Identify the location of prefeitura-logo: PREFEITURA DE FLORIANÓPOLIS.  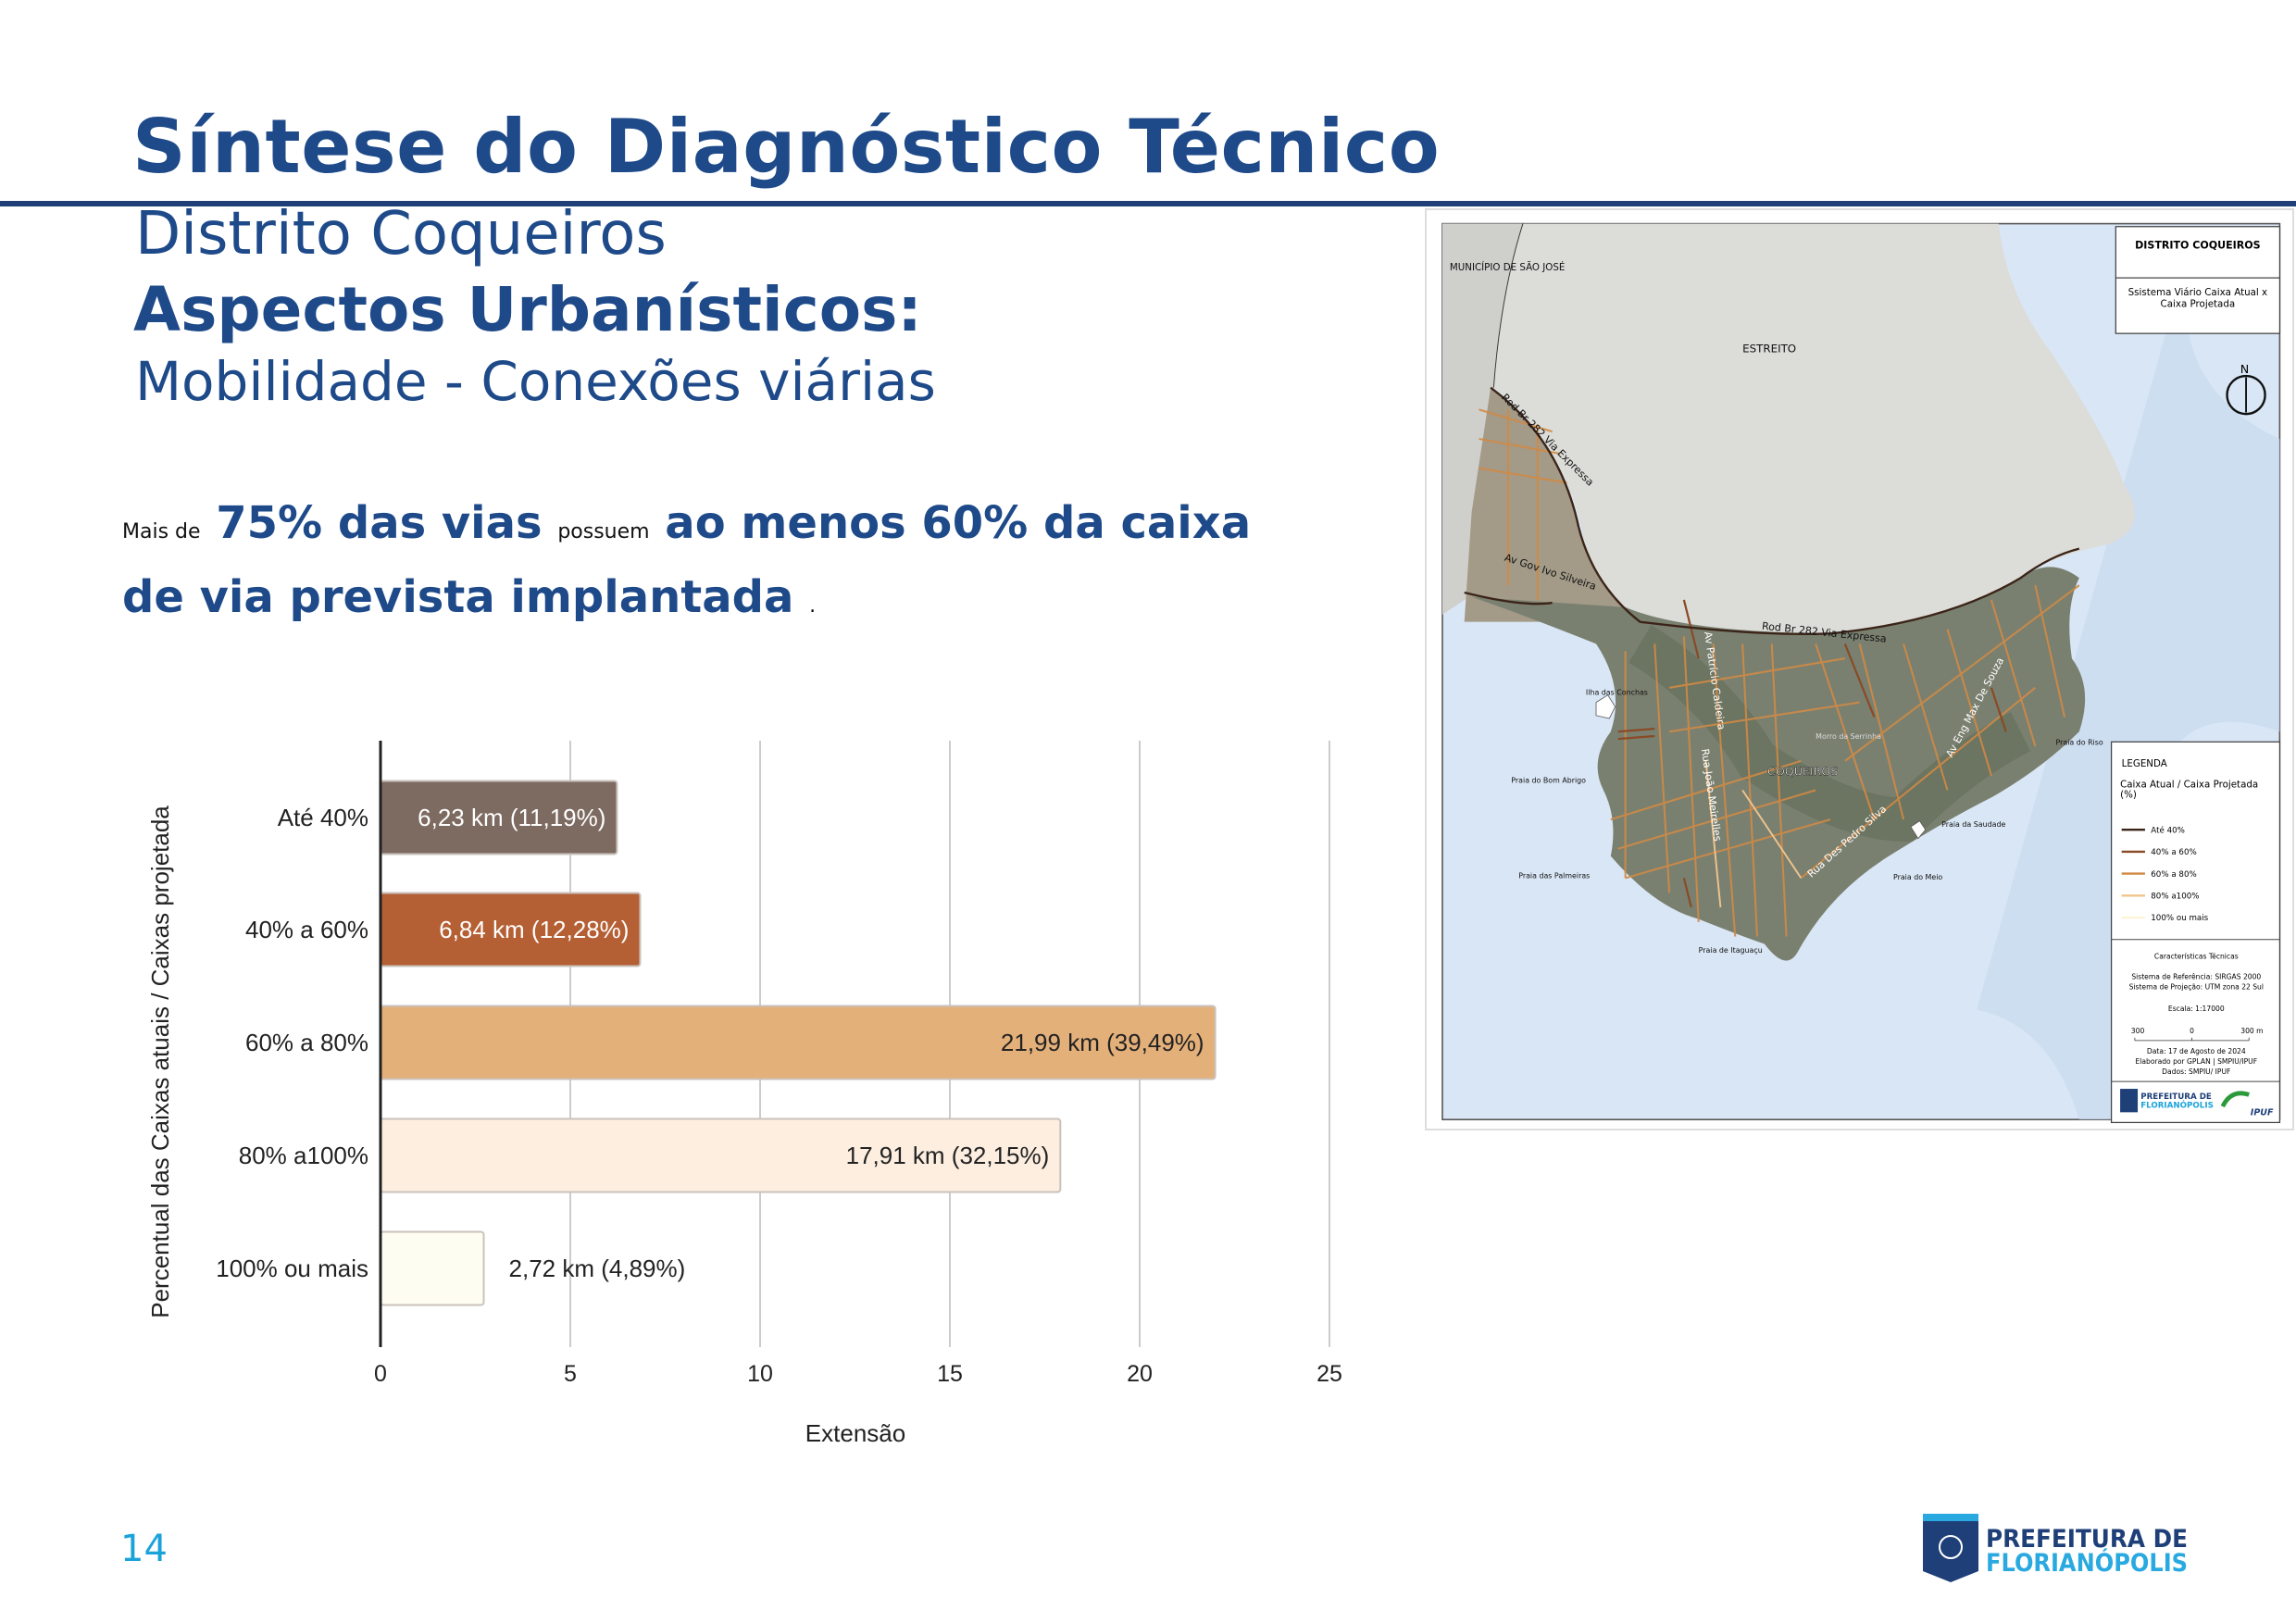
(2057, 1548).